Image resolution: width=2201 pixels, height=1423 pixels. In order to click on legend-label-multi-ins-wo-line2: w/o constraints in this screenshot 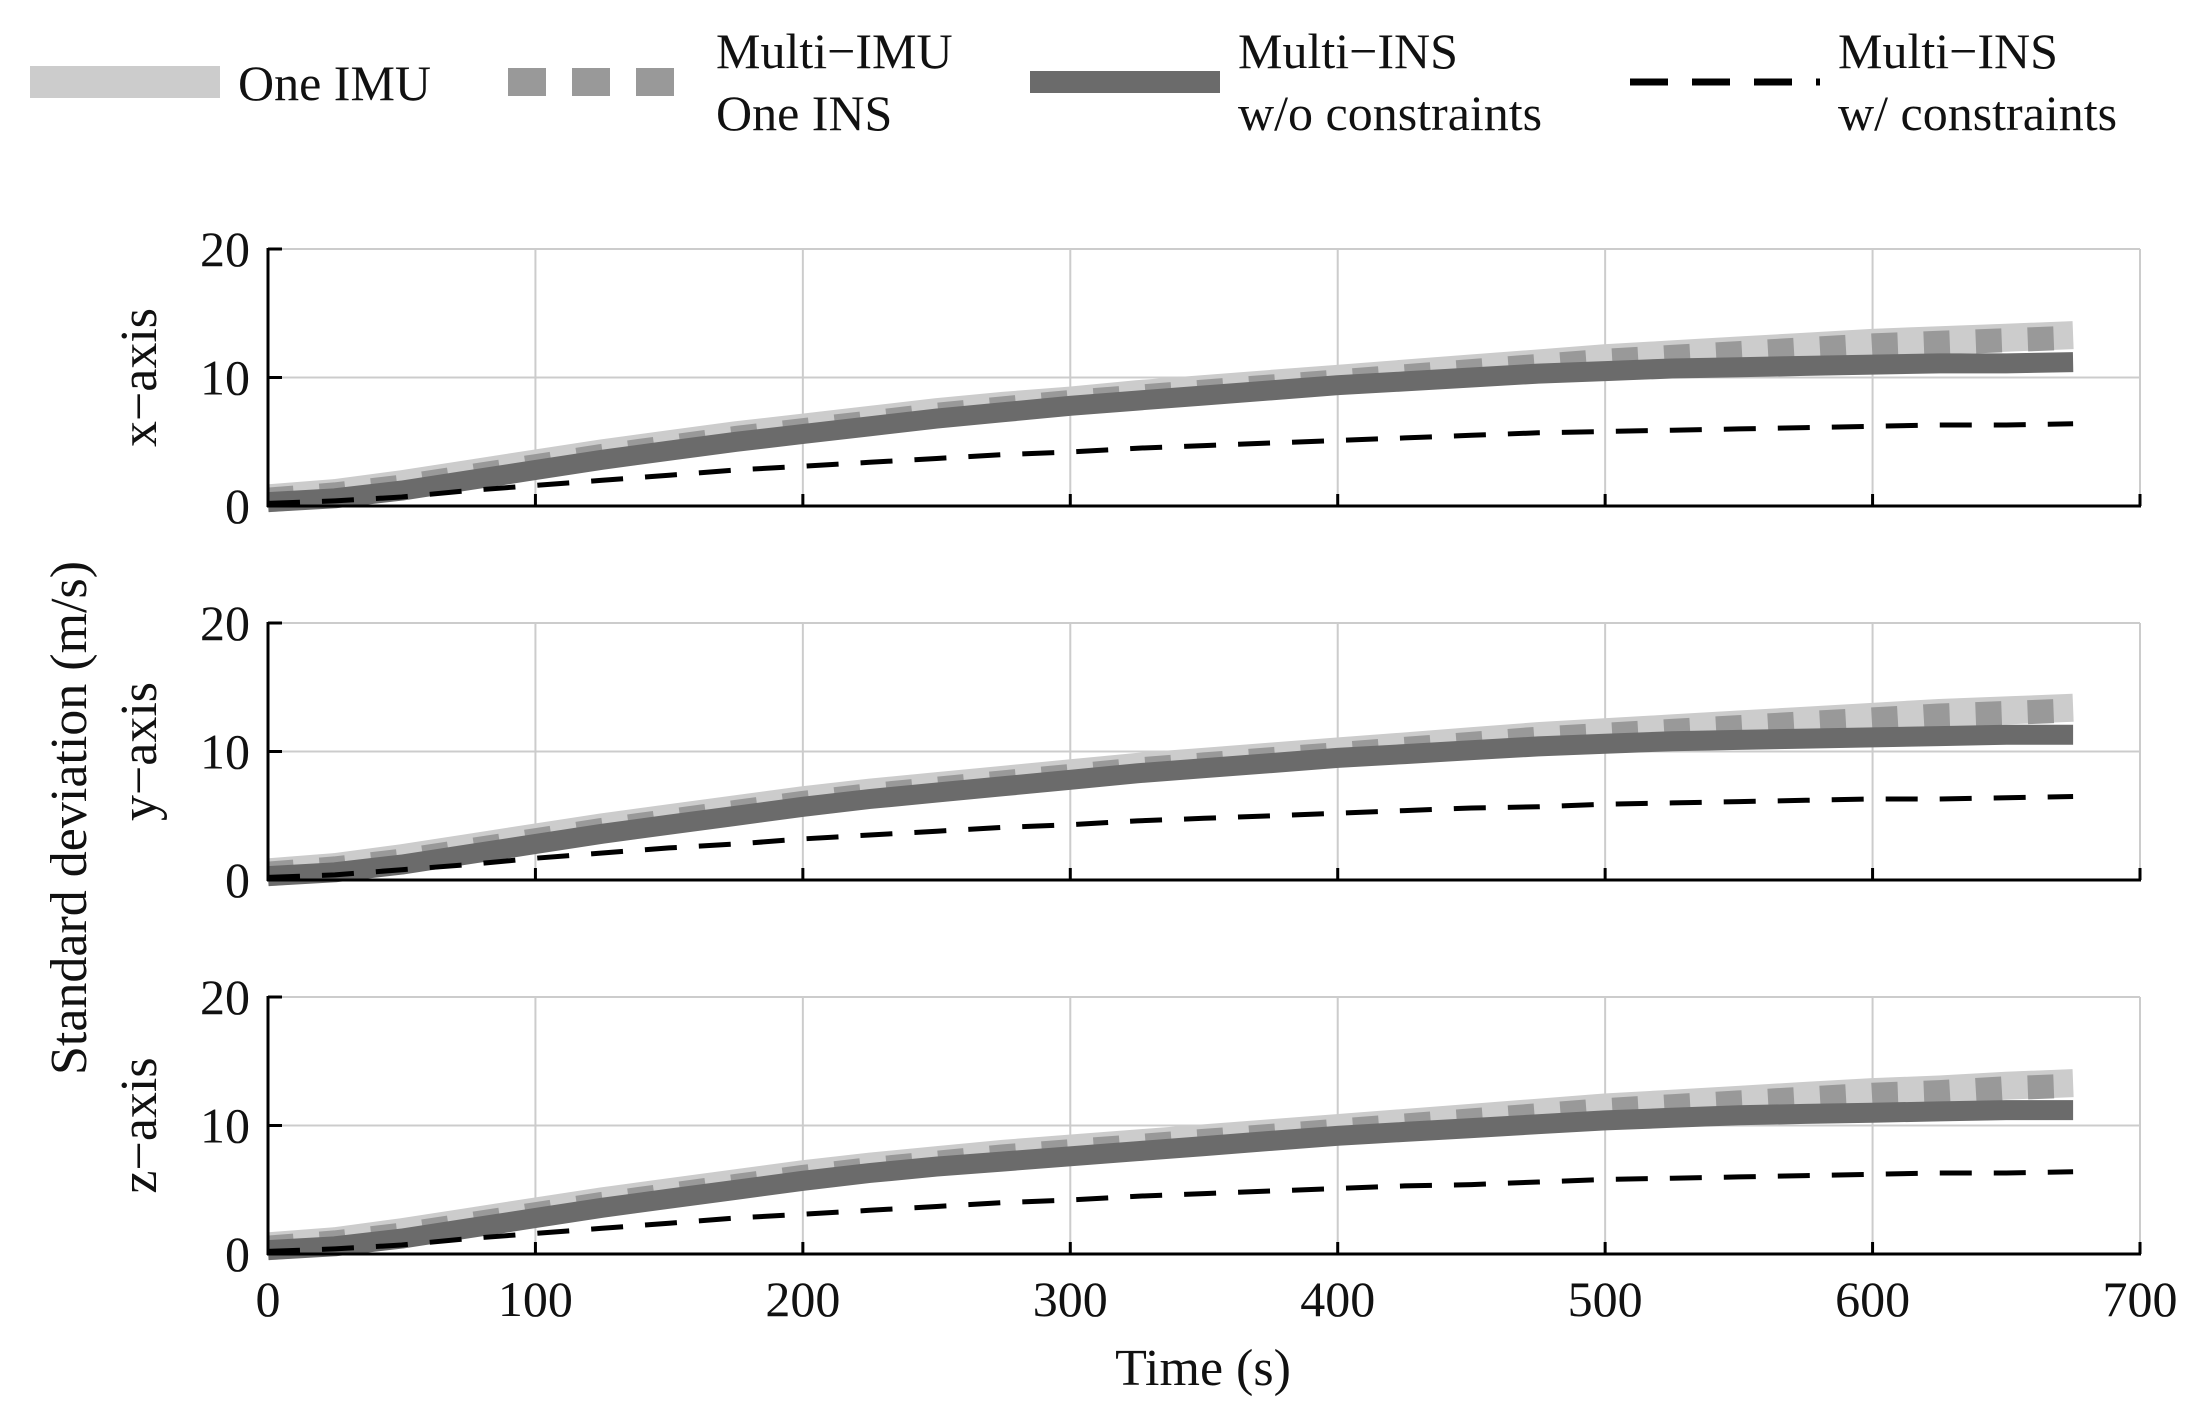, I will do `click(1390, 113)`.